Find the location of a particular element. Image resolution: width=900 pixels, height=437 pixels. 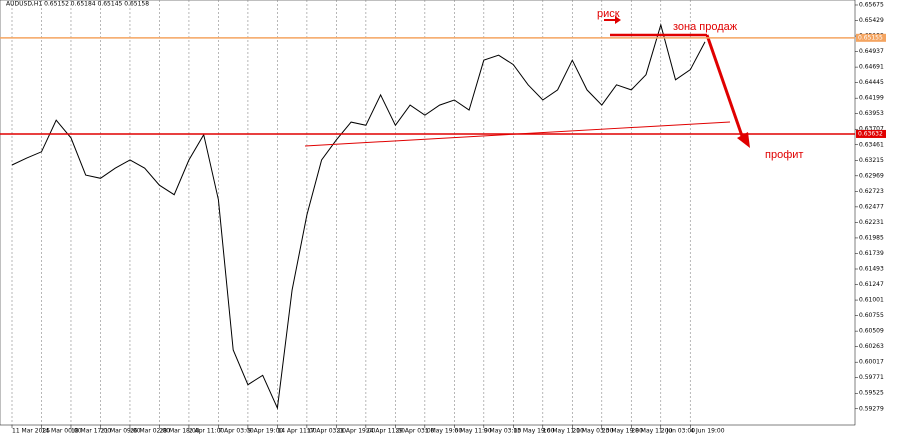

x-tick-label: 18 Mar 17:00 is located at coordinates (91, 431).